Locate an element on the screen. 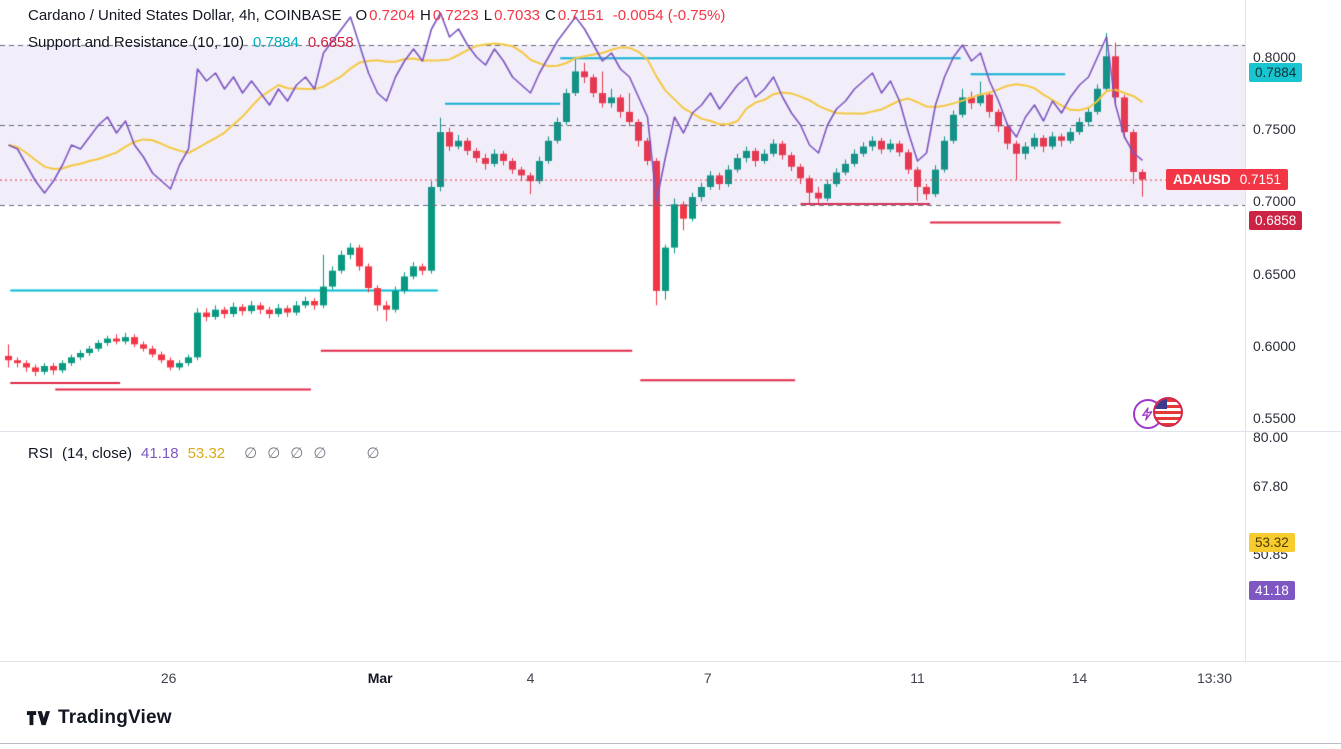 This screenshot has width=1341, height=749. time-label-4: 4 is located at coordinates (530, 678).